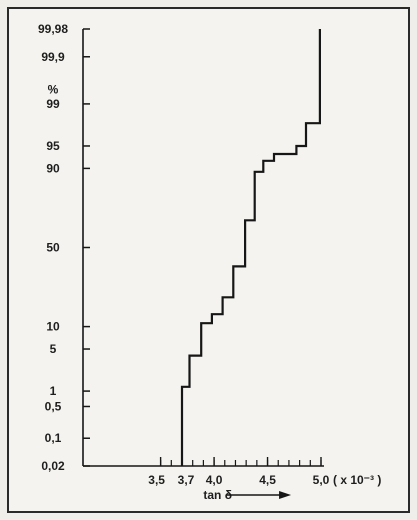 This screenshot has height=520, width=417. I want to click on y-tick-label: 0,5, so click(53, 406).